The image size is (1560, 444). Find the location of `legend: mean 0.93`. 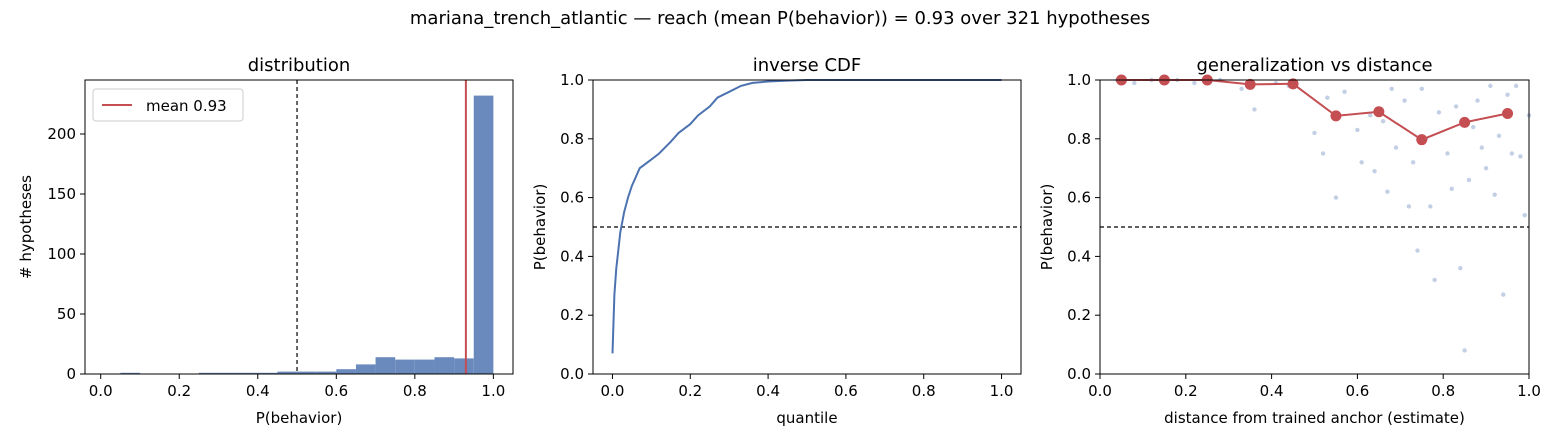

legend: mean 0.93 is located at coordinates (168, 105).